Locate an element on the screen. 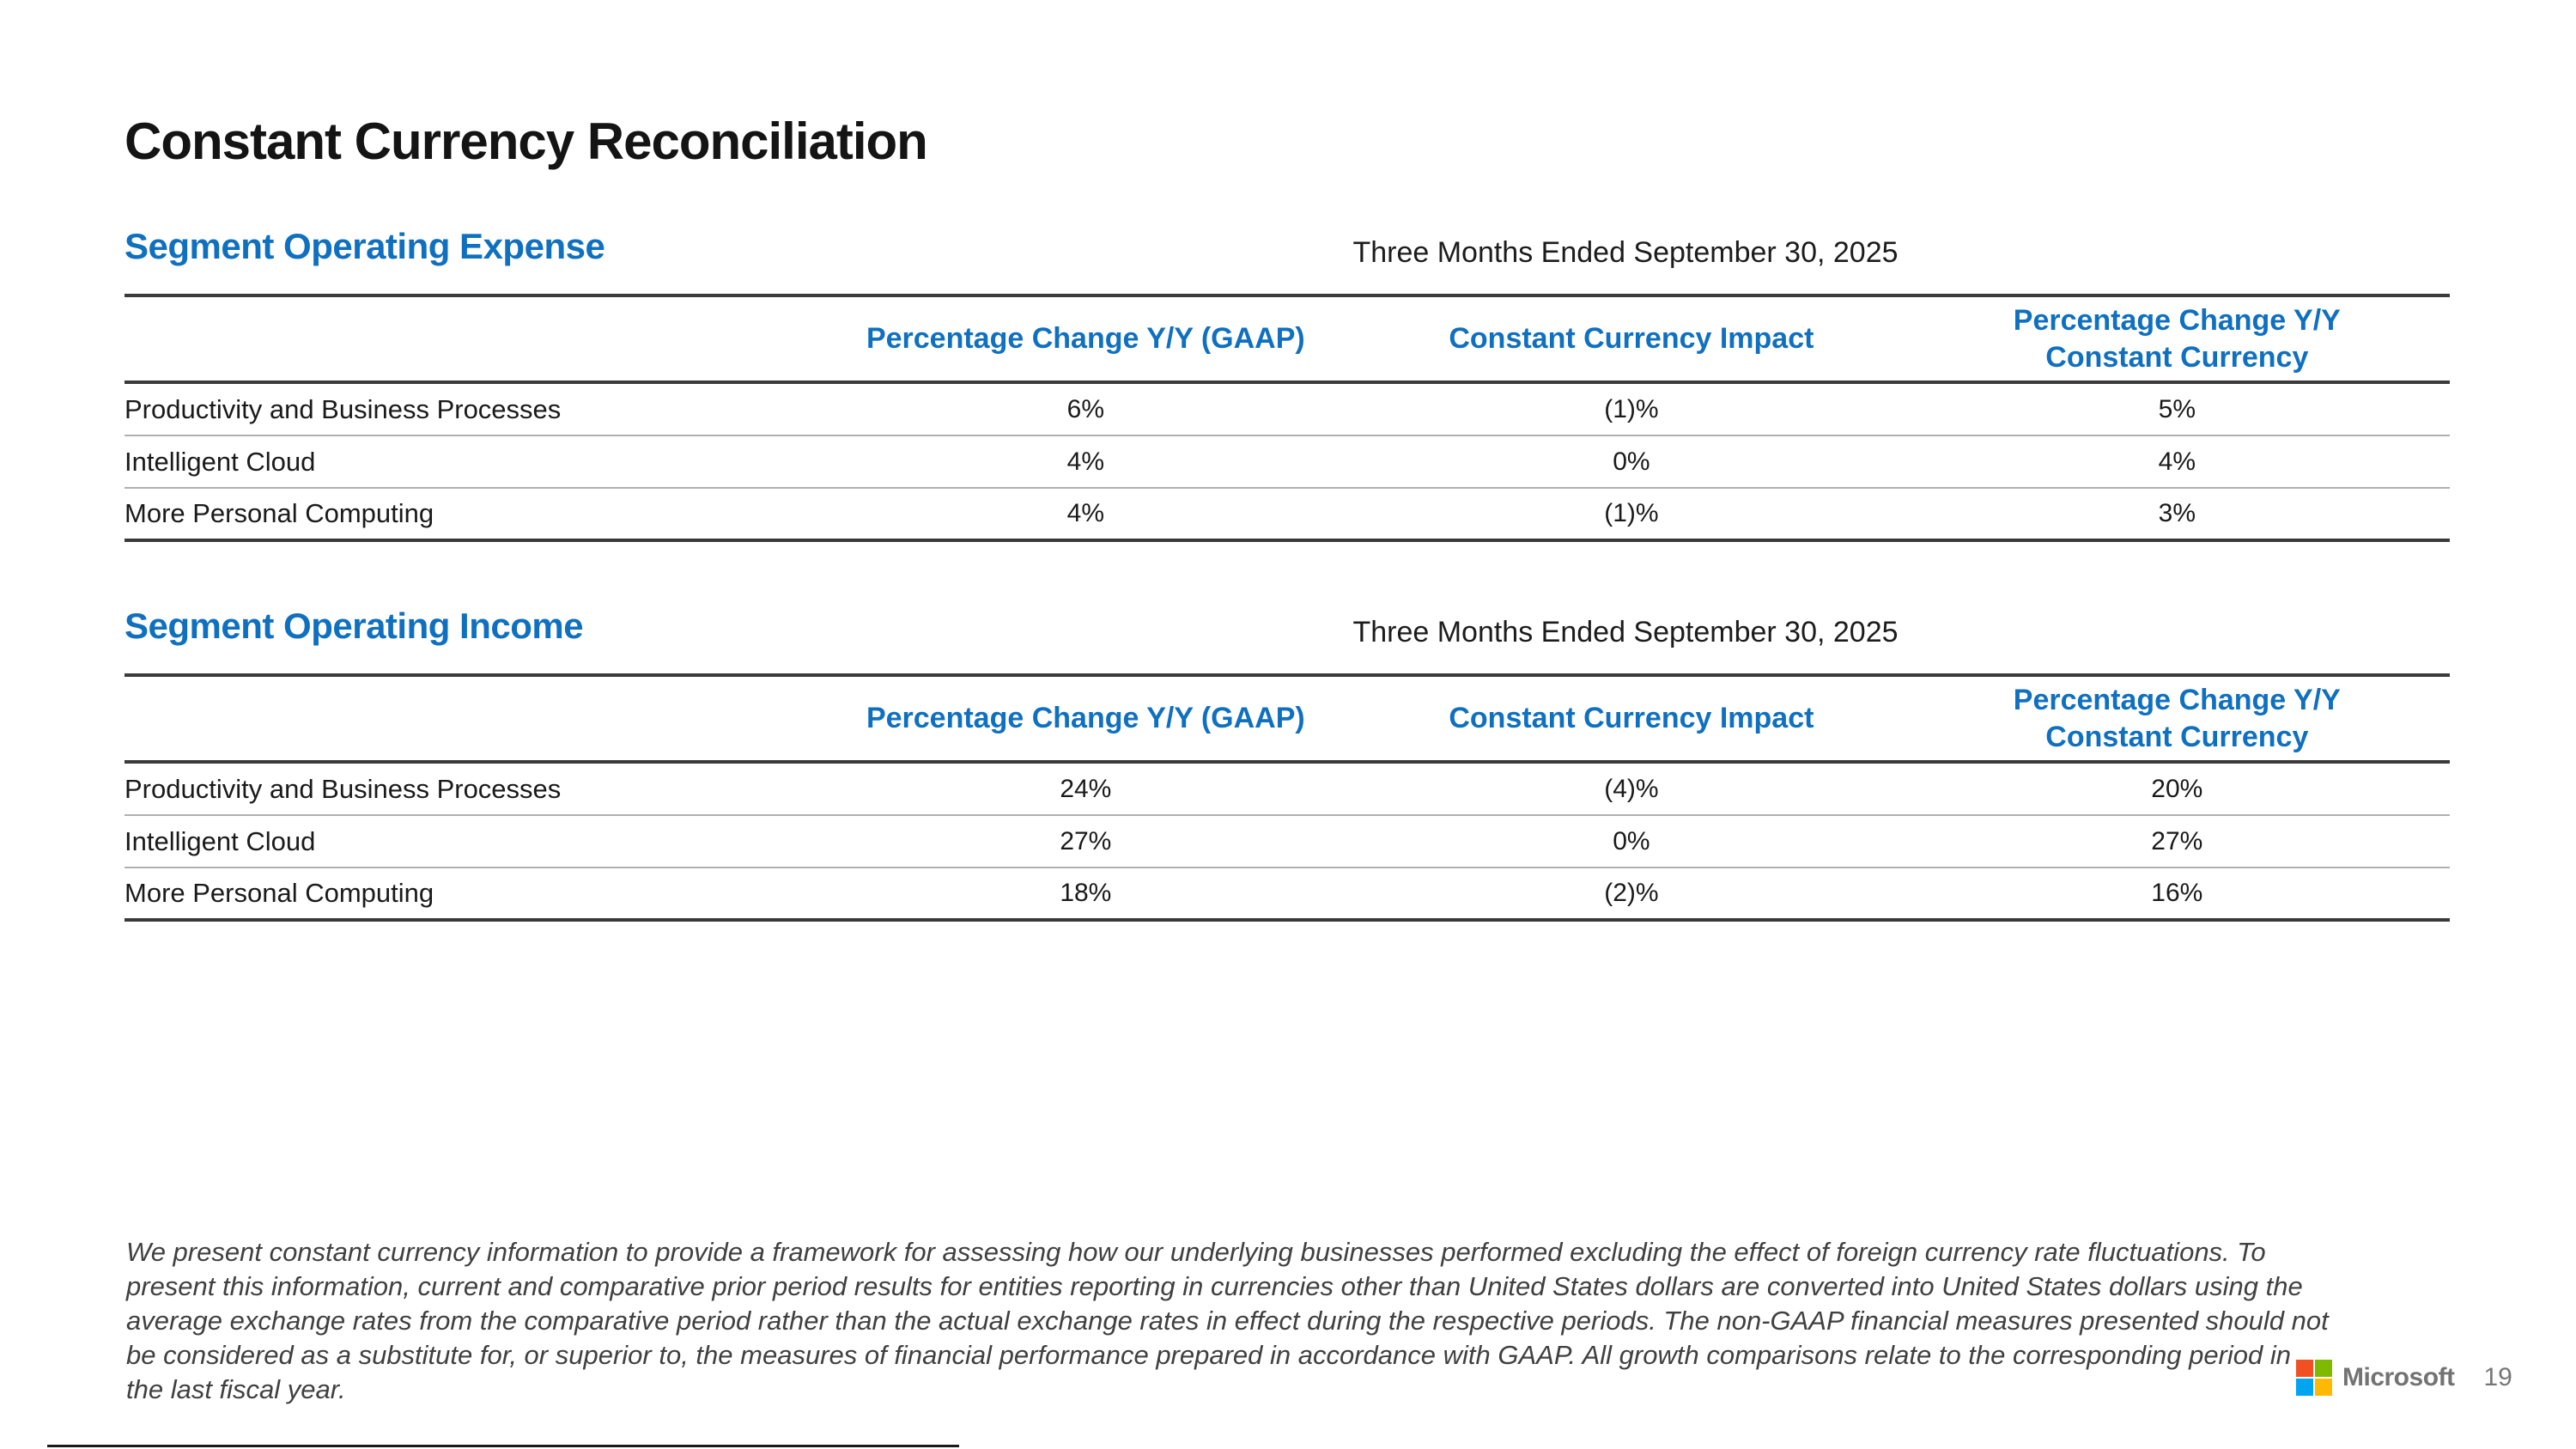  table-cell: 16% is located at coordinates (2177, 893).